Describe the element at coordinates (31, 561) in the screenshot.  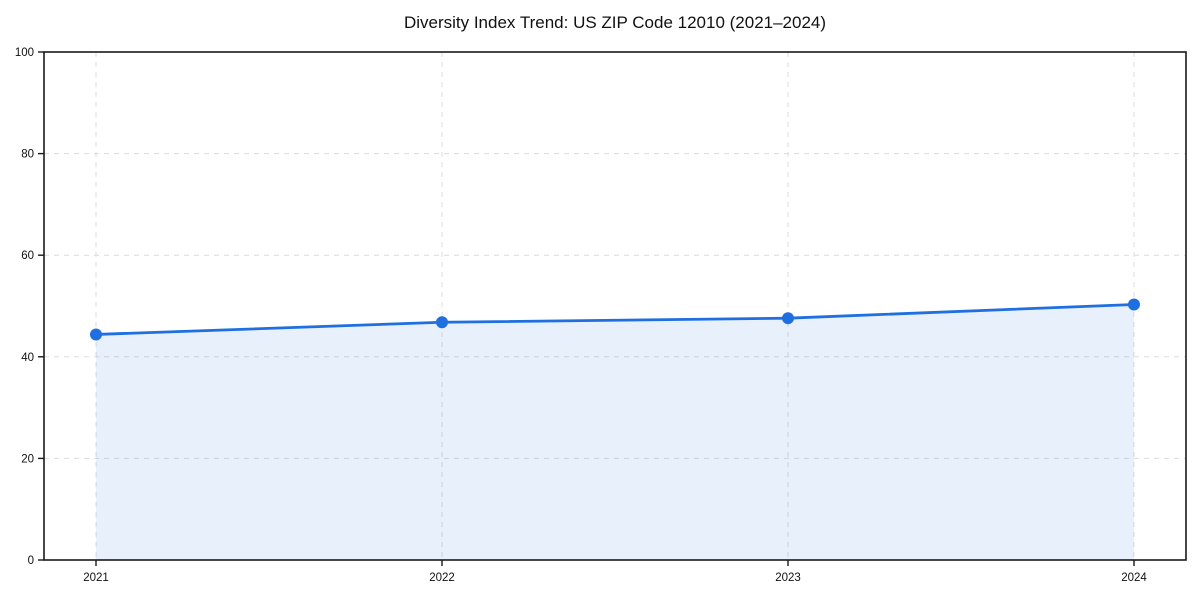
I see `y-tick-label: 0` at that location.